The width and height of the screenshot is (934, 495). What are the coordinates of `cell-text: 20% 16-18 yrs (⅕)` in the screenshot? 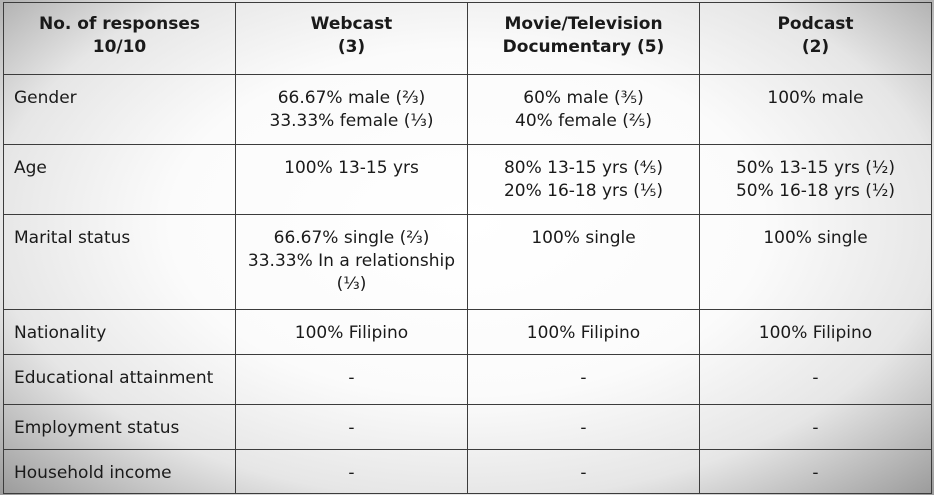 It's located at (583, 191).